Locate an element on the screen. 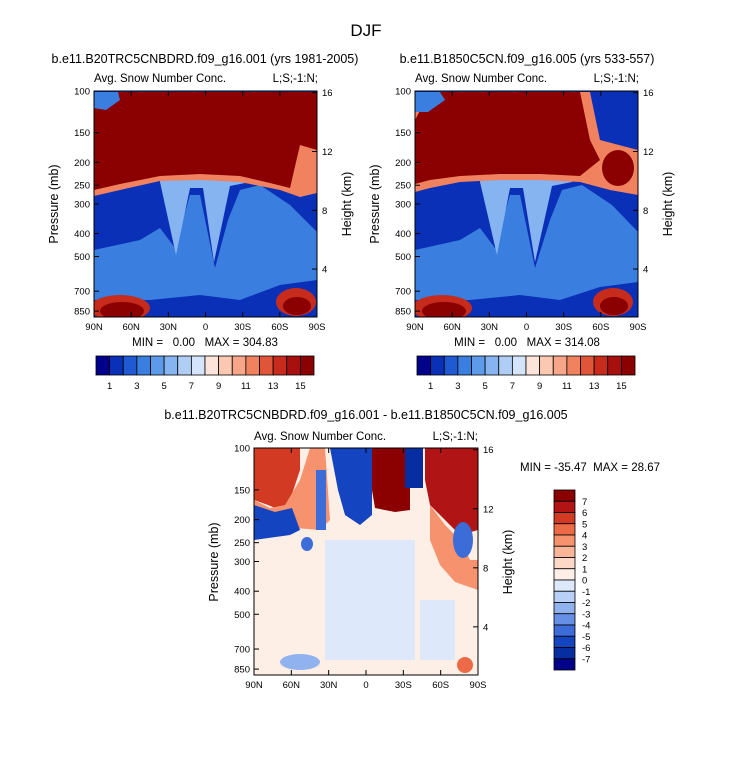  panel-diff-surface-blue is located at coordinates (300, 662).